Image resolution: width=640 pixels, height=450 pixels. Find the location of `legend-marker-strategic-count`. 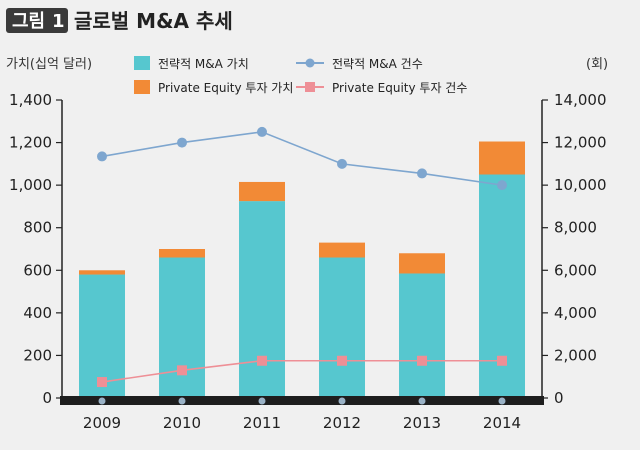

legend-marker-strategic-count is located at coordinates (310, 63).